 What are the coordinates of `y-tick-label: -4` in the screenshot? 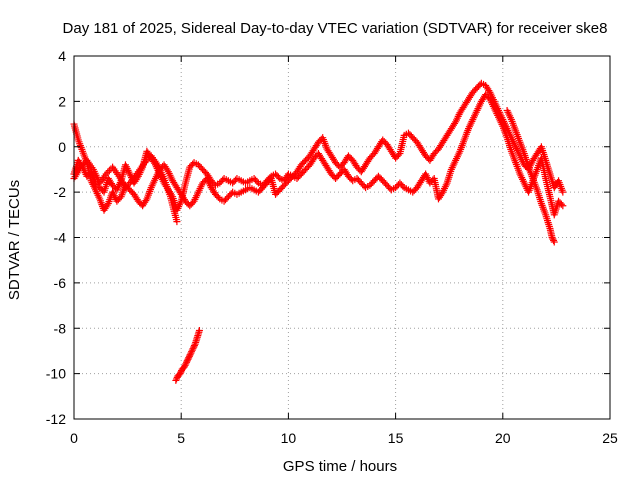 It's located at (60, 238).